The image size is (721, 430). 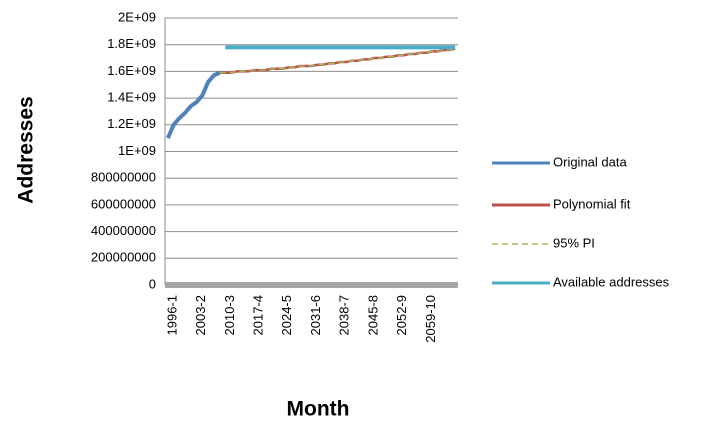 What do you see at coordinates (152, 283) in the screenshot?
I see `y-tick-label: 0` at bounding box center [152, 283].